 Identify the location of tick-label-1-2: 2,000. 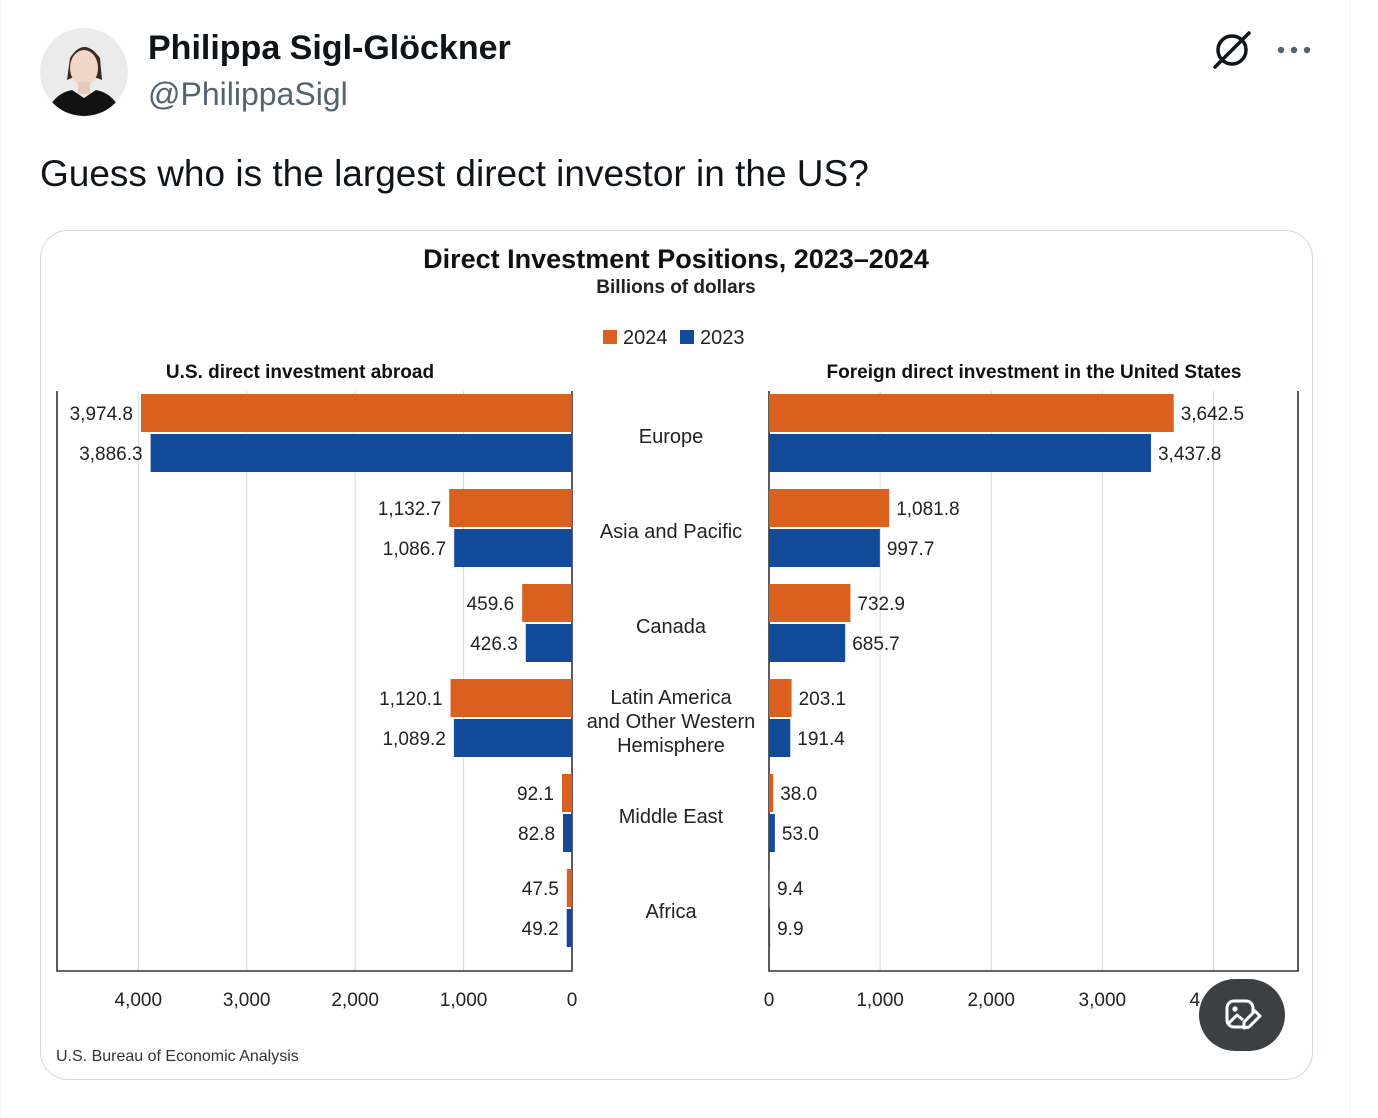
(991, 1000).